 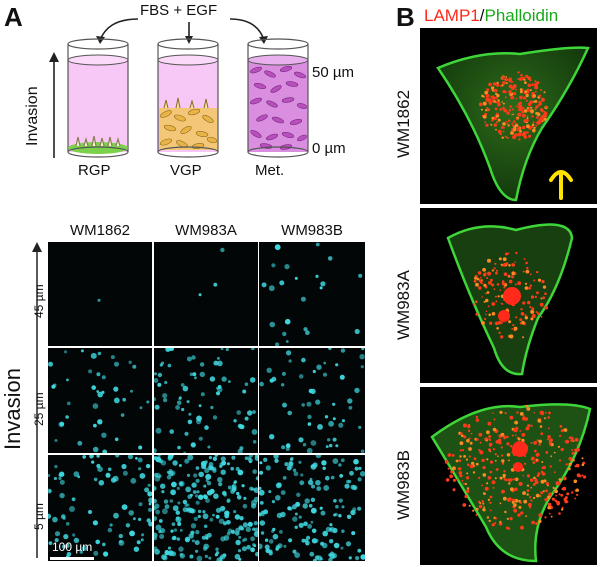 I want to click on depth-top-label: 50 µm, so click(x=333, y=72).